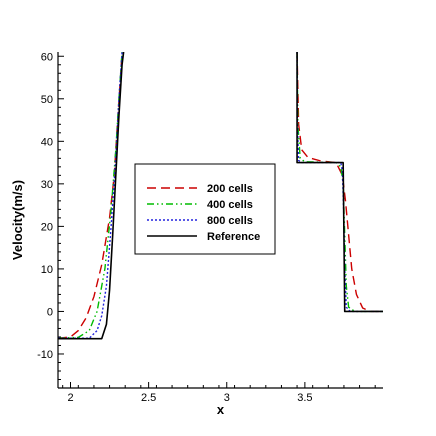  What do you see at coordinates (148, 398) in the screenshot?
I see `x-tick-label: 2.5` at bounding box center [148, 398].